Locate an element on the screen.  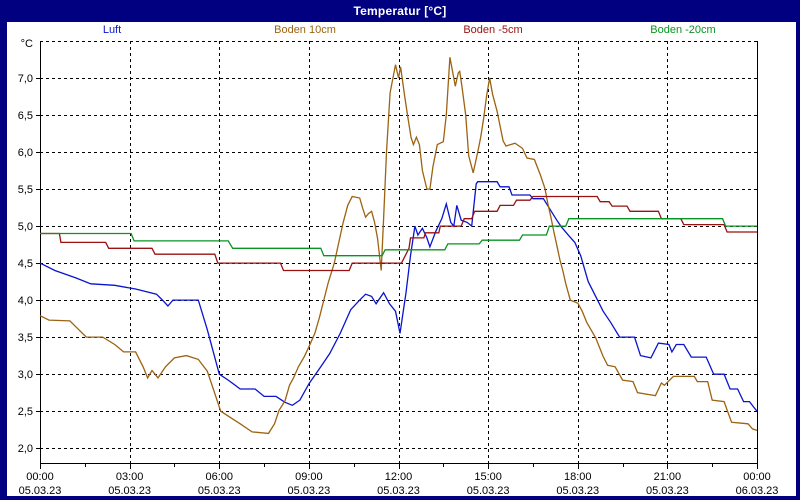
legend-item-boden-10cm: Boden 10cm is located at coordinates (305, 30).